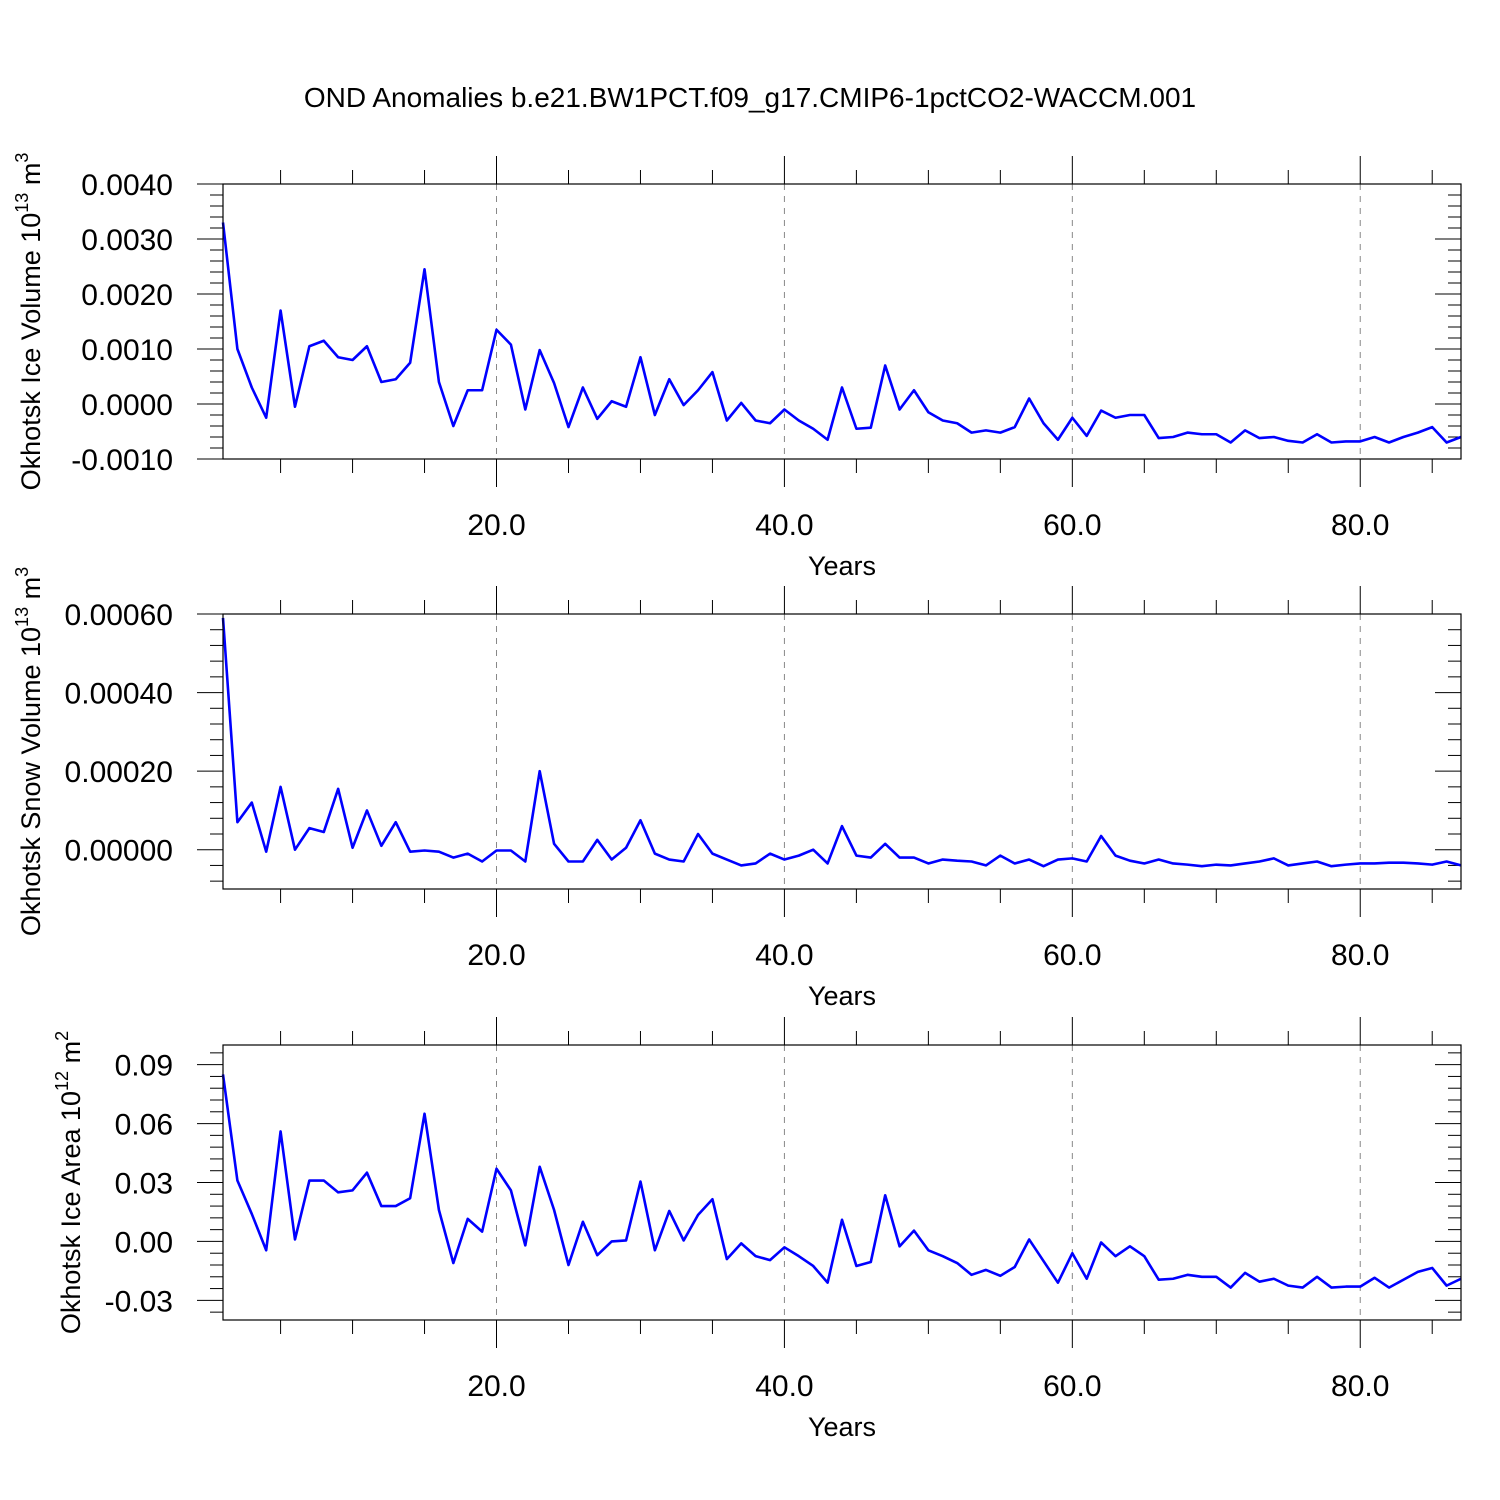  Describe the element at coordinates (144, 1184) in the screenshot. I see `y-tick-label: 0.03` at that location.